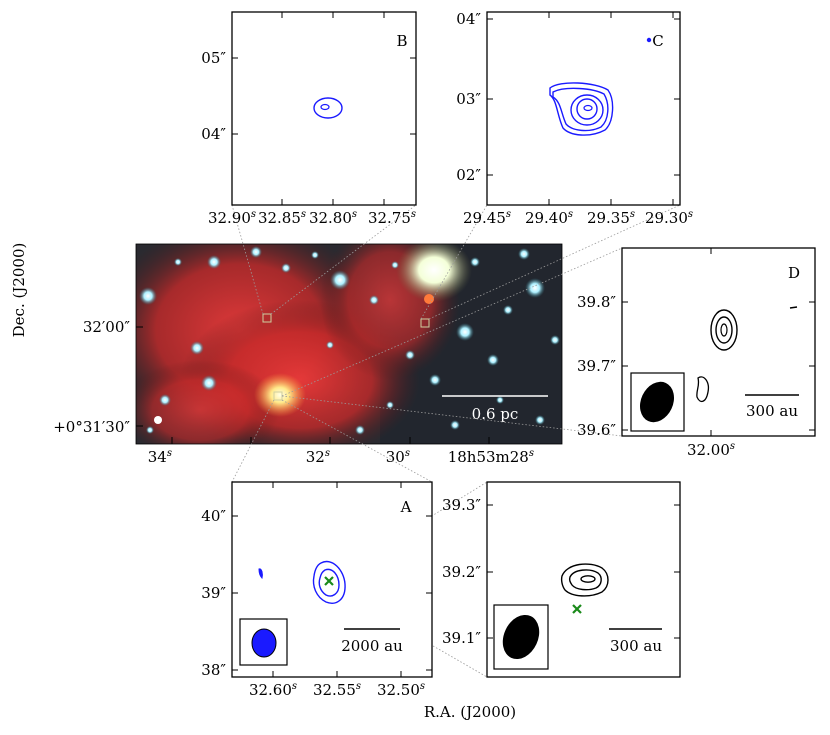 The image size is (830, 735). I want to click on panel-c-xtick-1: 29.40s, so click(549, 218).